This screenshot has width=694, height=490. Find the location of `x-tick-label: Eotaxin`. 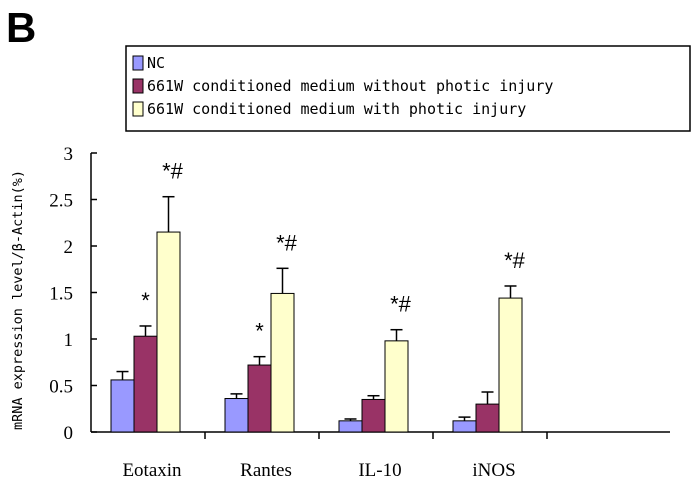

x-tick-label: Eotaxin is located at coordinates (152, 470).